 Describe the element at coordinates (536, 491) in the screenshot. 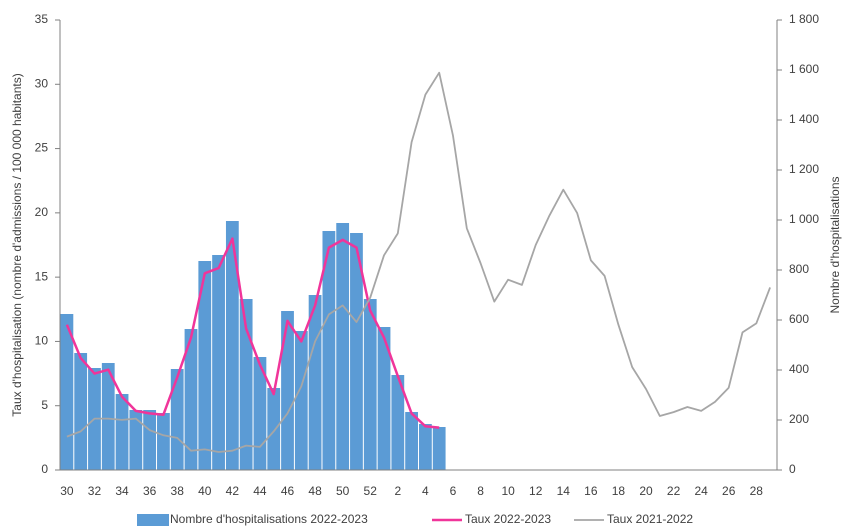

I see `x-tick-label: 12` at that location.